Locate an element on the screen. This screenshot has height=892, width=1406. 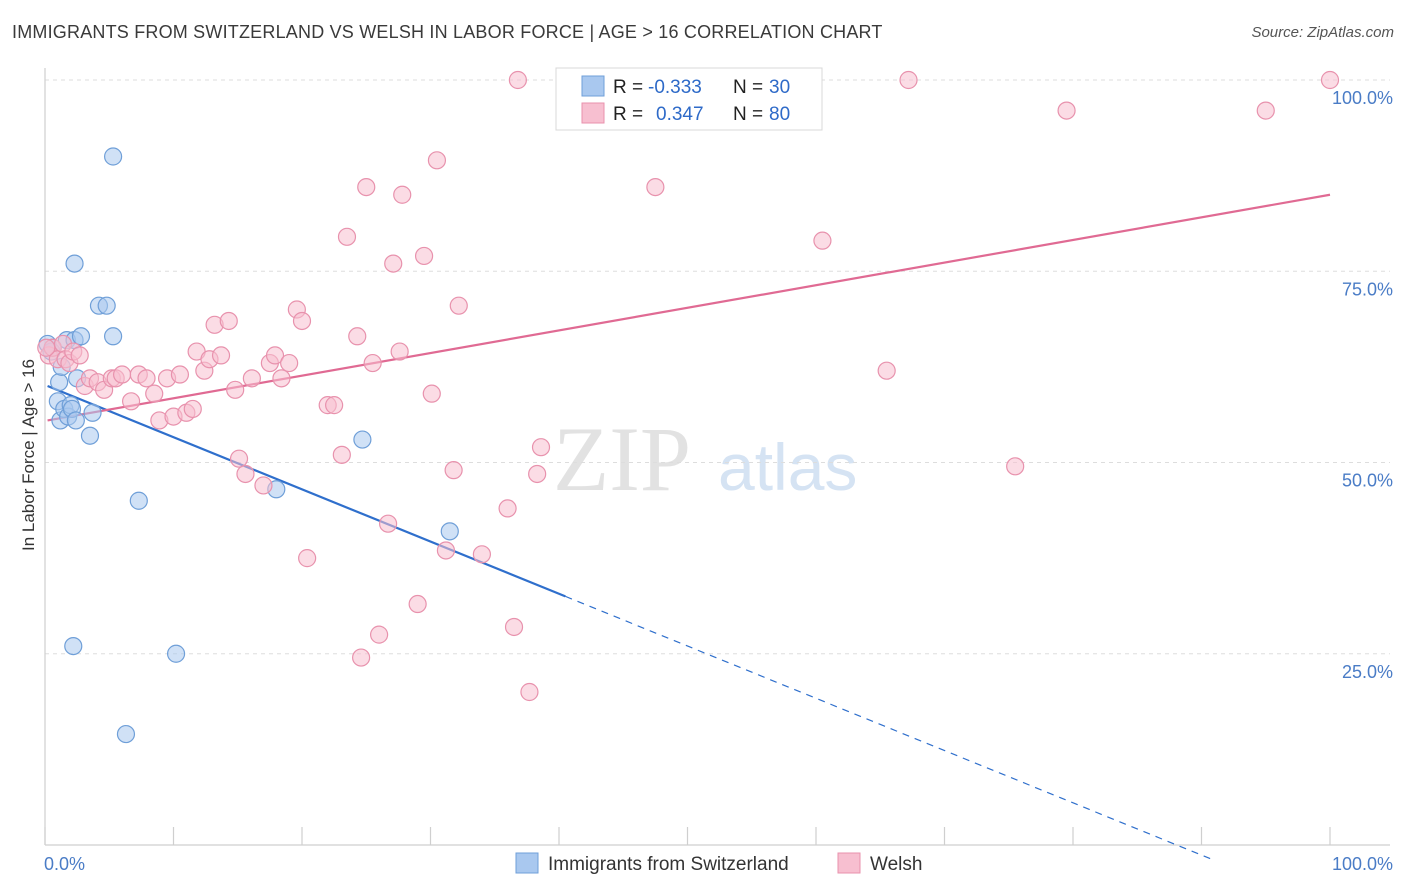
y-tick-labels: 25.0% 50.0% 75.0% 100.0% is located at coordinates (1362, 385).